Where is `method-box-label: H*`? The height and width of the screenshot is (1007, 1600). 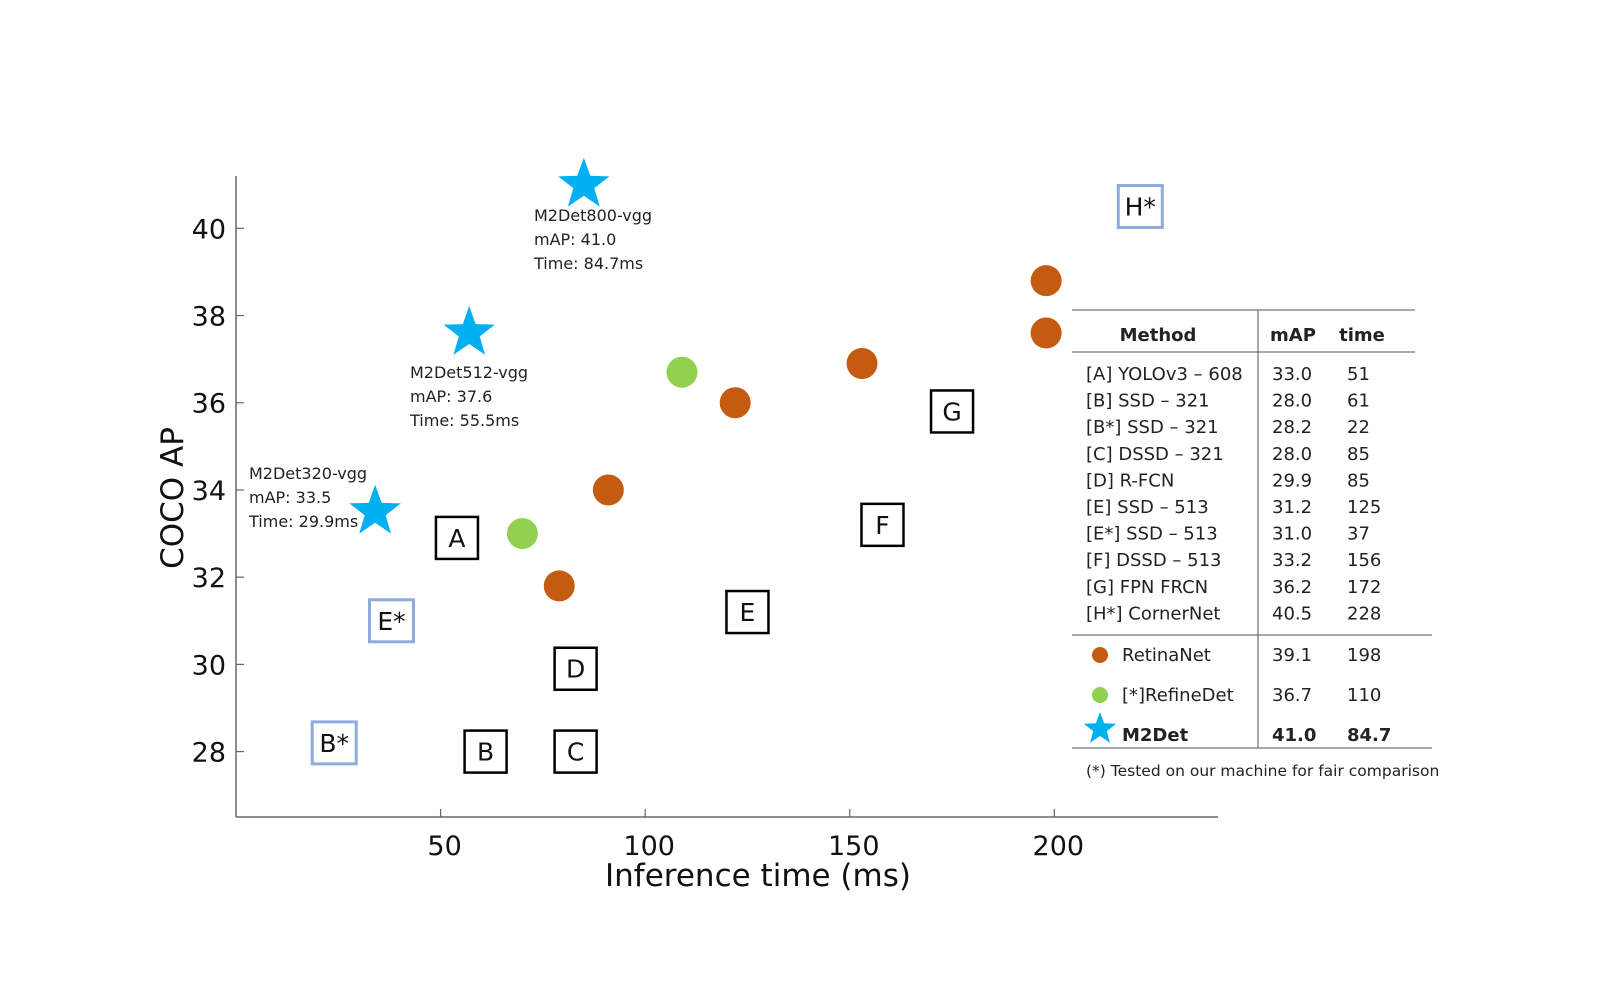
method-box-label: H* is located at coordinates (1140, 207).